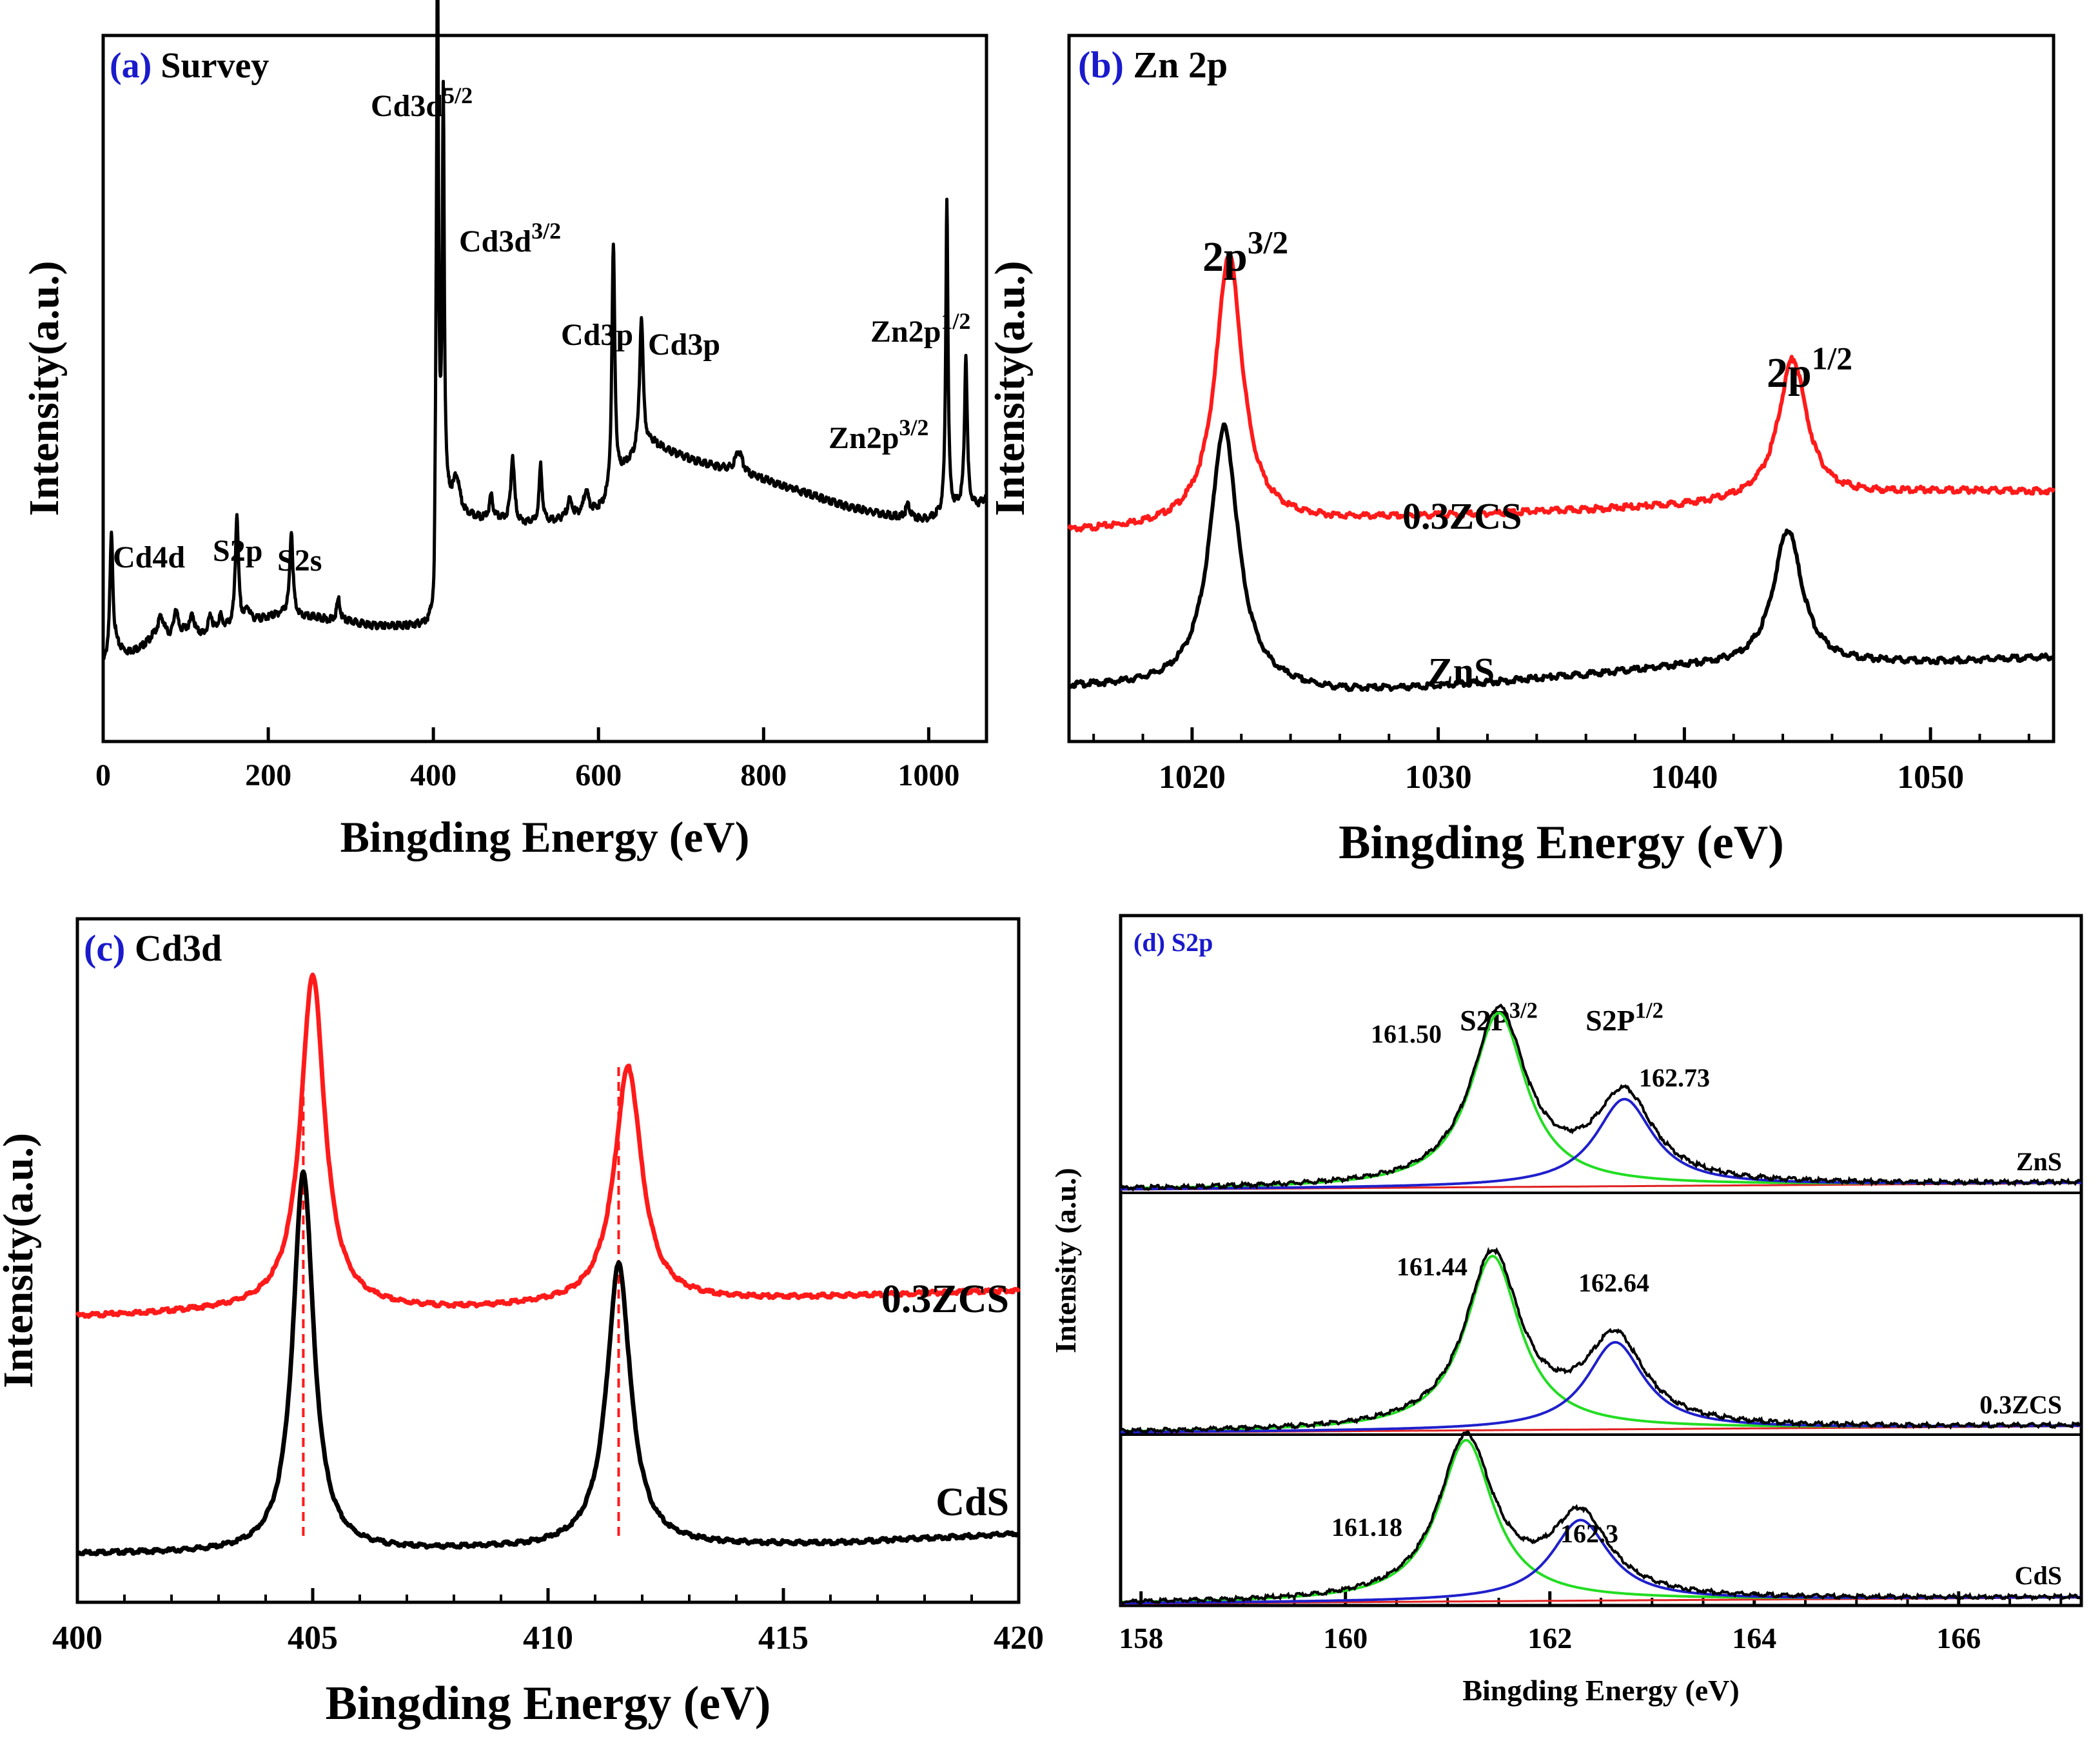 This screenshot has height=1748, width=2100. What do you see at coordinates (2039, 1575) in the screenshot?
I see `panel-d-sample-label-CdS: CdS` at bounding box center [2039, 1575].